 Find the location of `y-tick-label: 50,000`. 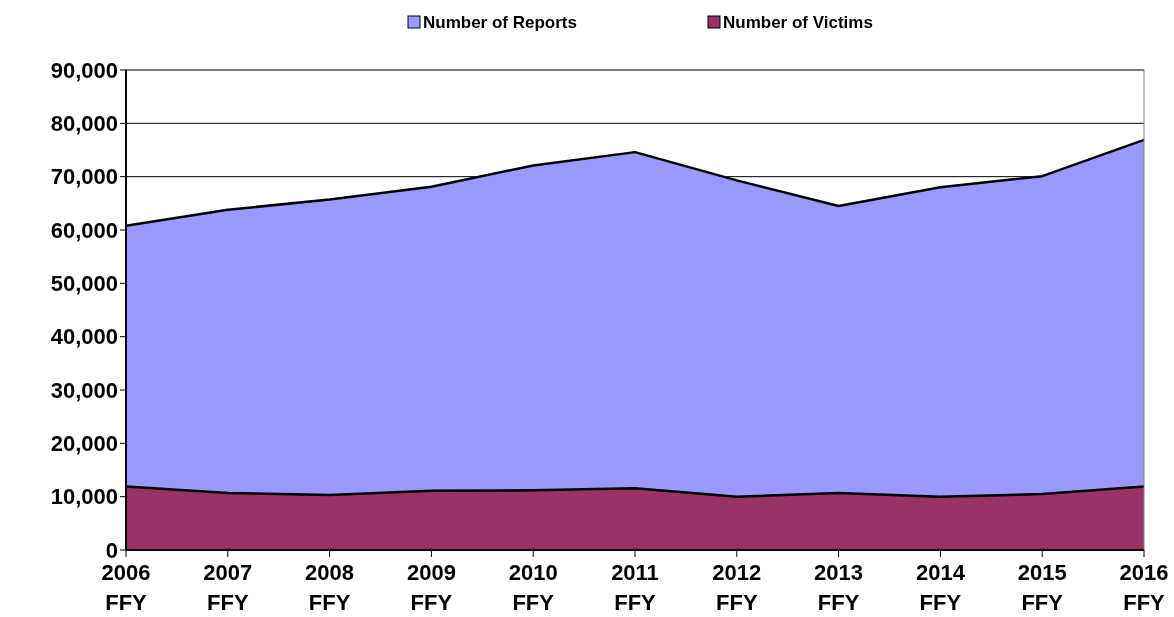

y-tick-label: 50,000 is located at coordinates (84, 284).